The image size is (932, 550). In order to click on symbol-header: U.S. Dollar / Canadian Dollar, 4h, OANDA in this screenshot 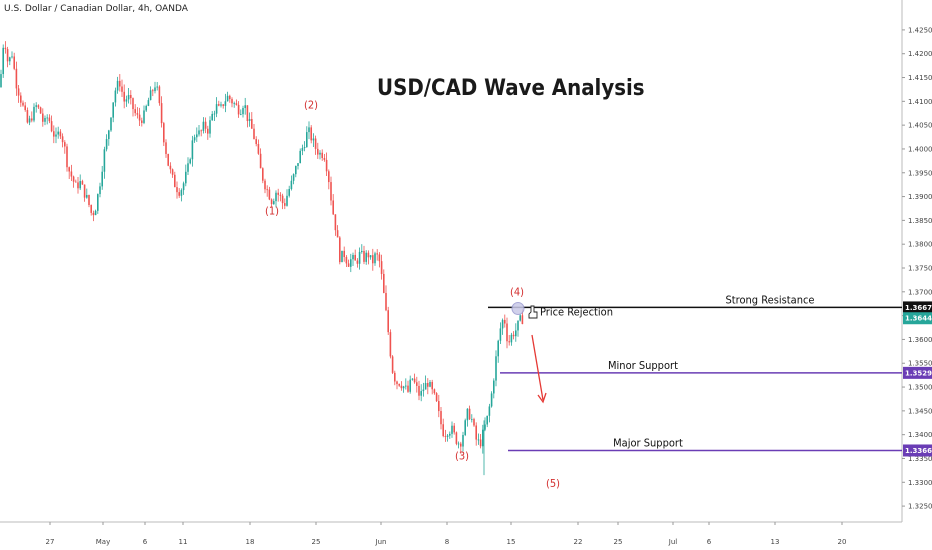, I will do `click(96, 9)`.